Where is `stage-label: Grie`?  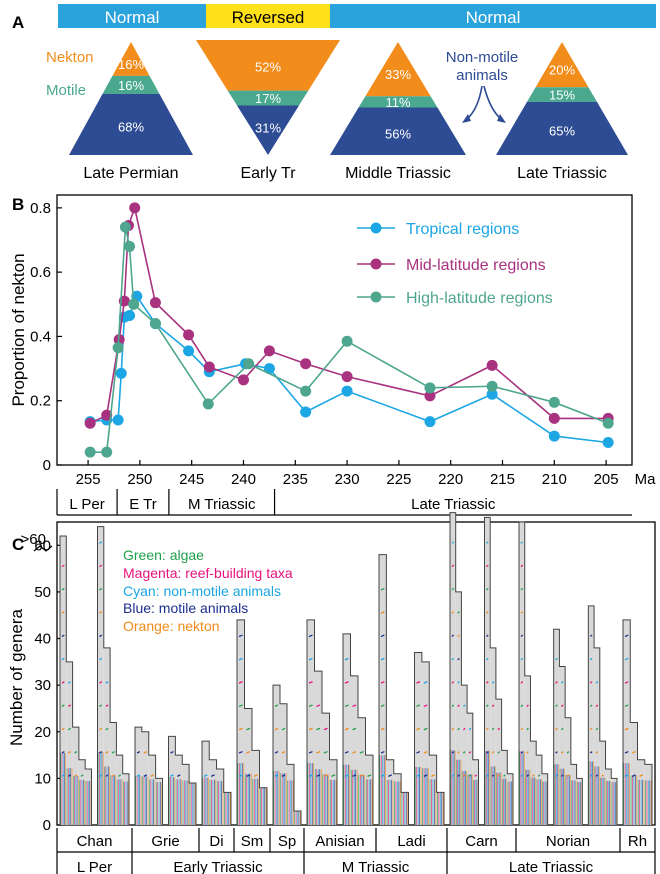
stage-label: Grie is located at coordinates (165, 841).